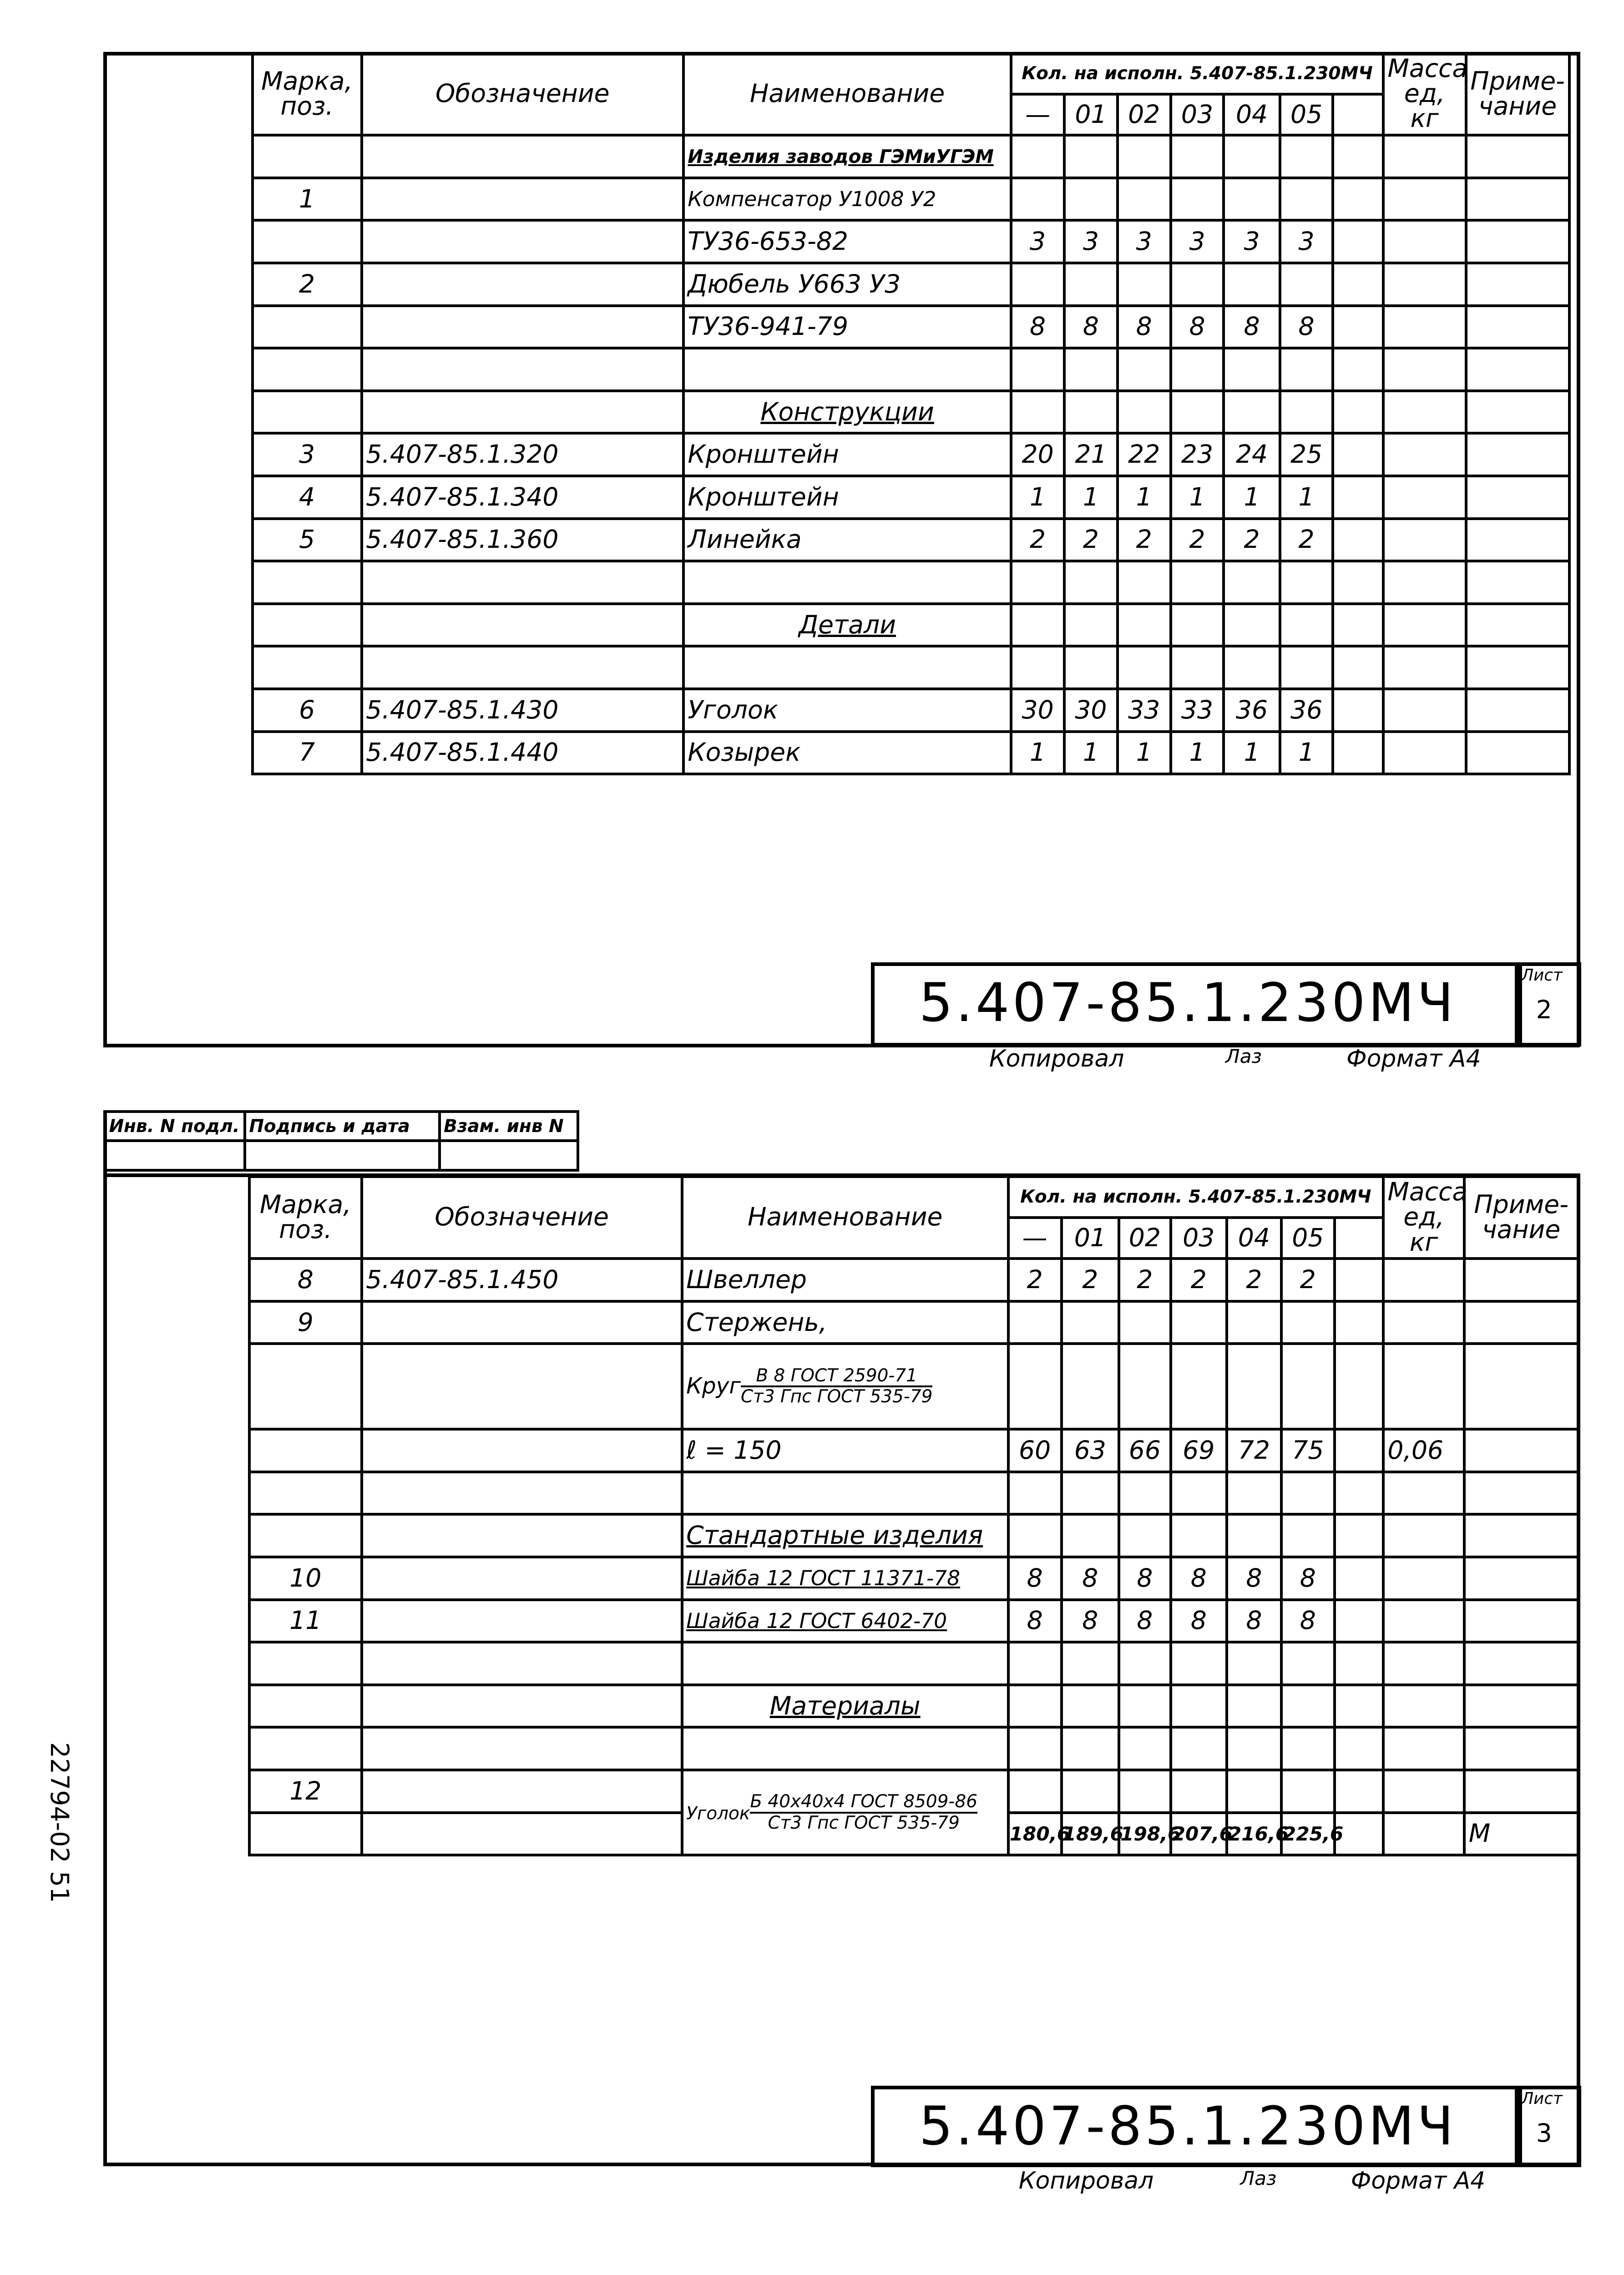  What do you see at coordinates (307, 94) in the screenshot?
I see `header-pos: Марка, поз.` at bounding box center [307, 94].